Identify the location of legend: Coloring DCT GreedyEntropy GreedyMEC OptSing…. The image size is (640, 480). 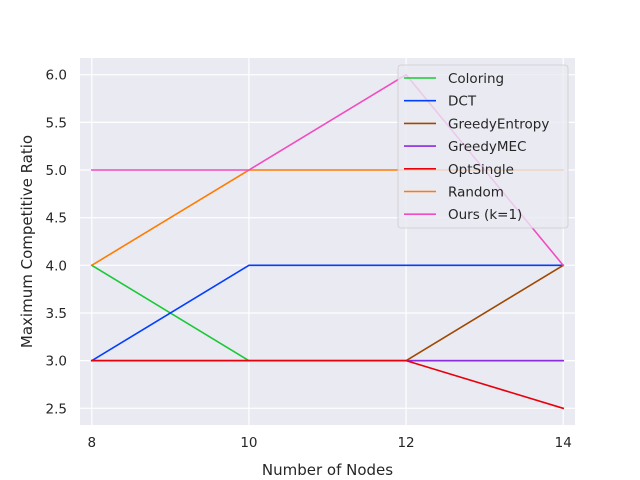
(483, 146).